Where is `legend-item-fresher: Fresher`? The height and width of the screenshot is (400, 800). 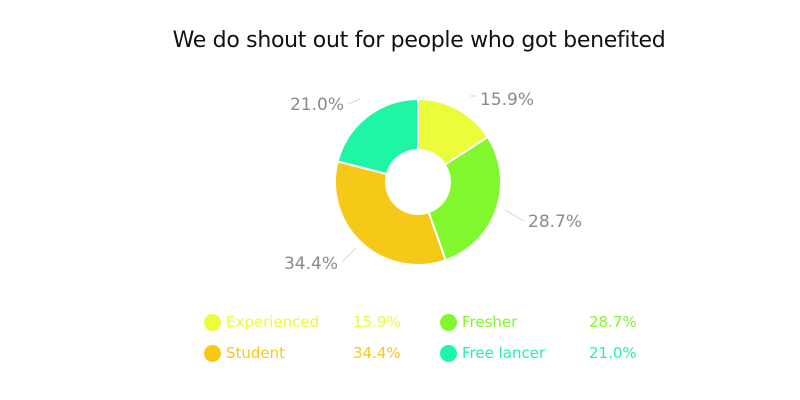 legend-item-fresher: Fresher is located at coordinates (478, 322).